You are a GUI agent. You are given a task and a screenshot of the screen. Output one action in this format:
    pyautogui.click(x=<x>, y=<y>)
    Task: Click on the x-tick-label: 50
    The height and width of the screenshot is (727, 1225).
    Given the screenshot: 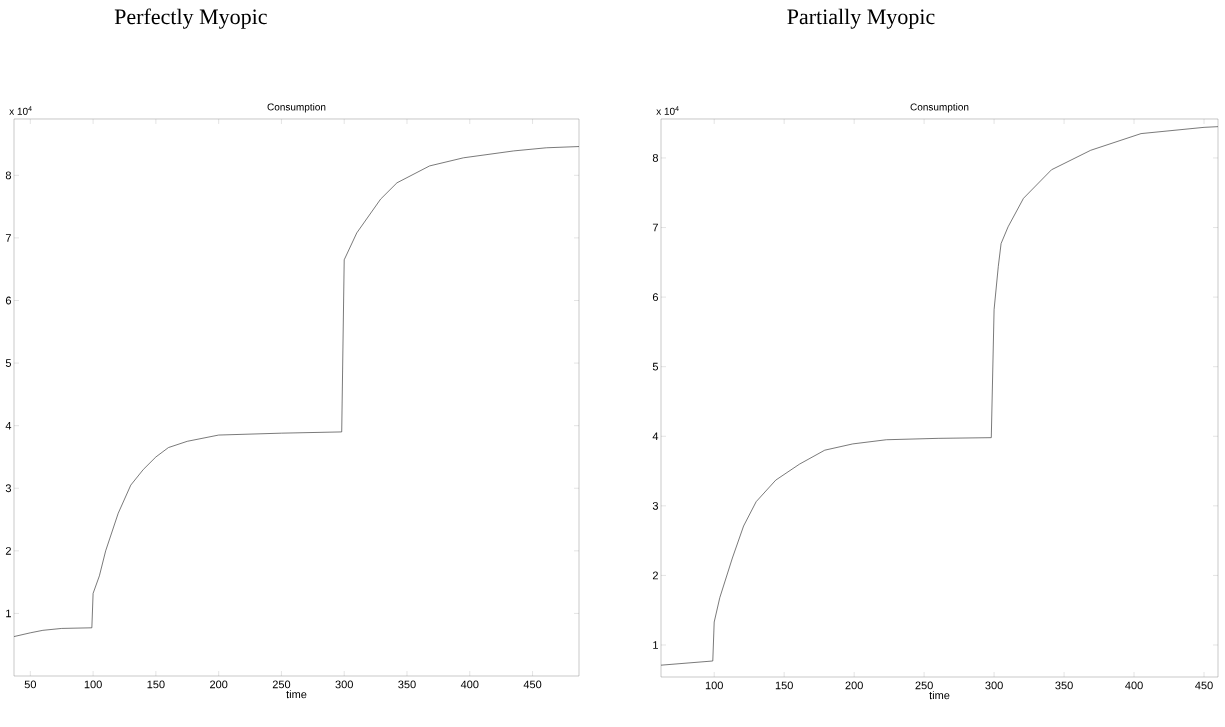 What is the action you would take?
    pyautogui.click(x=30, y=684)
    